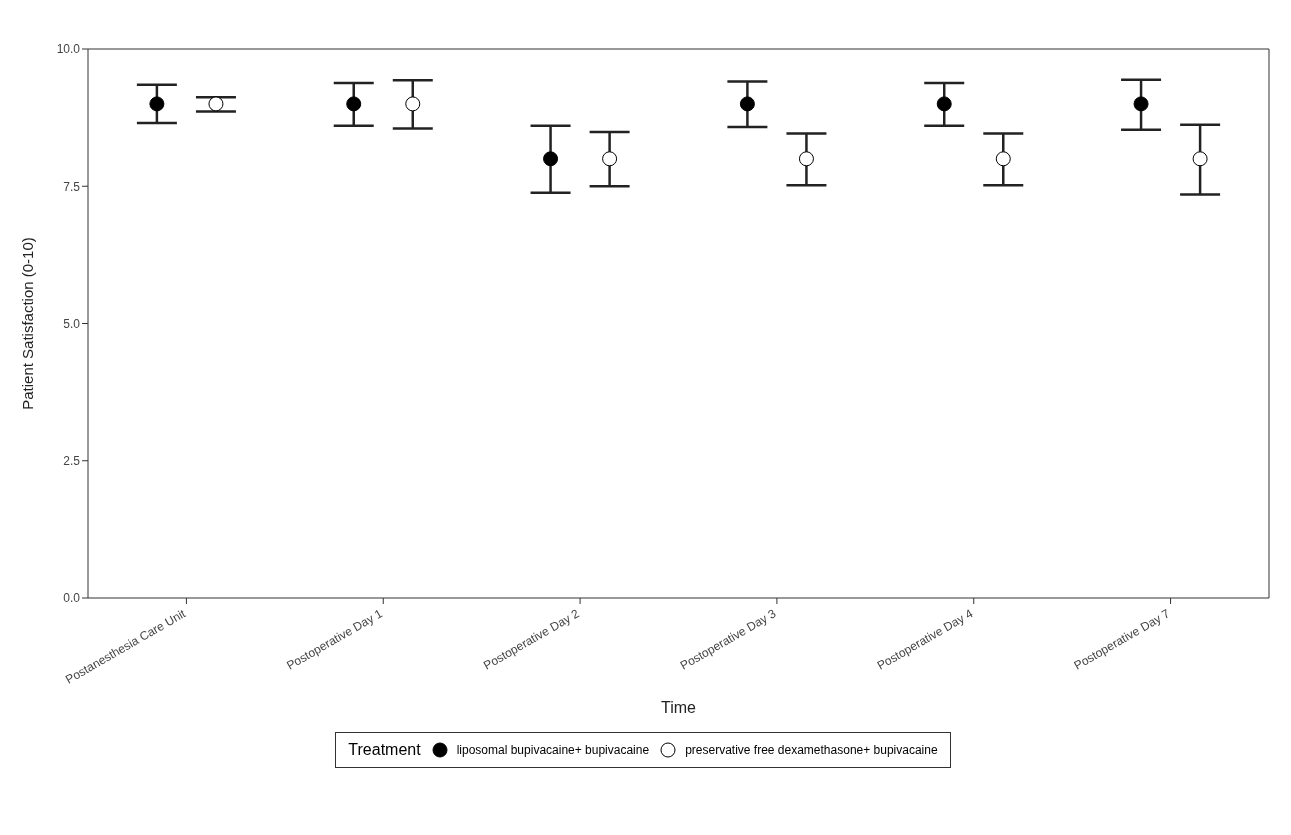  What do you see at coordinates (72, 186) in the screenshot?
I see `y-tick-label: 7.5` at bounding box center [72, 186].